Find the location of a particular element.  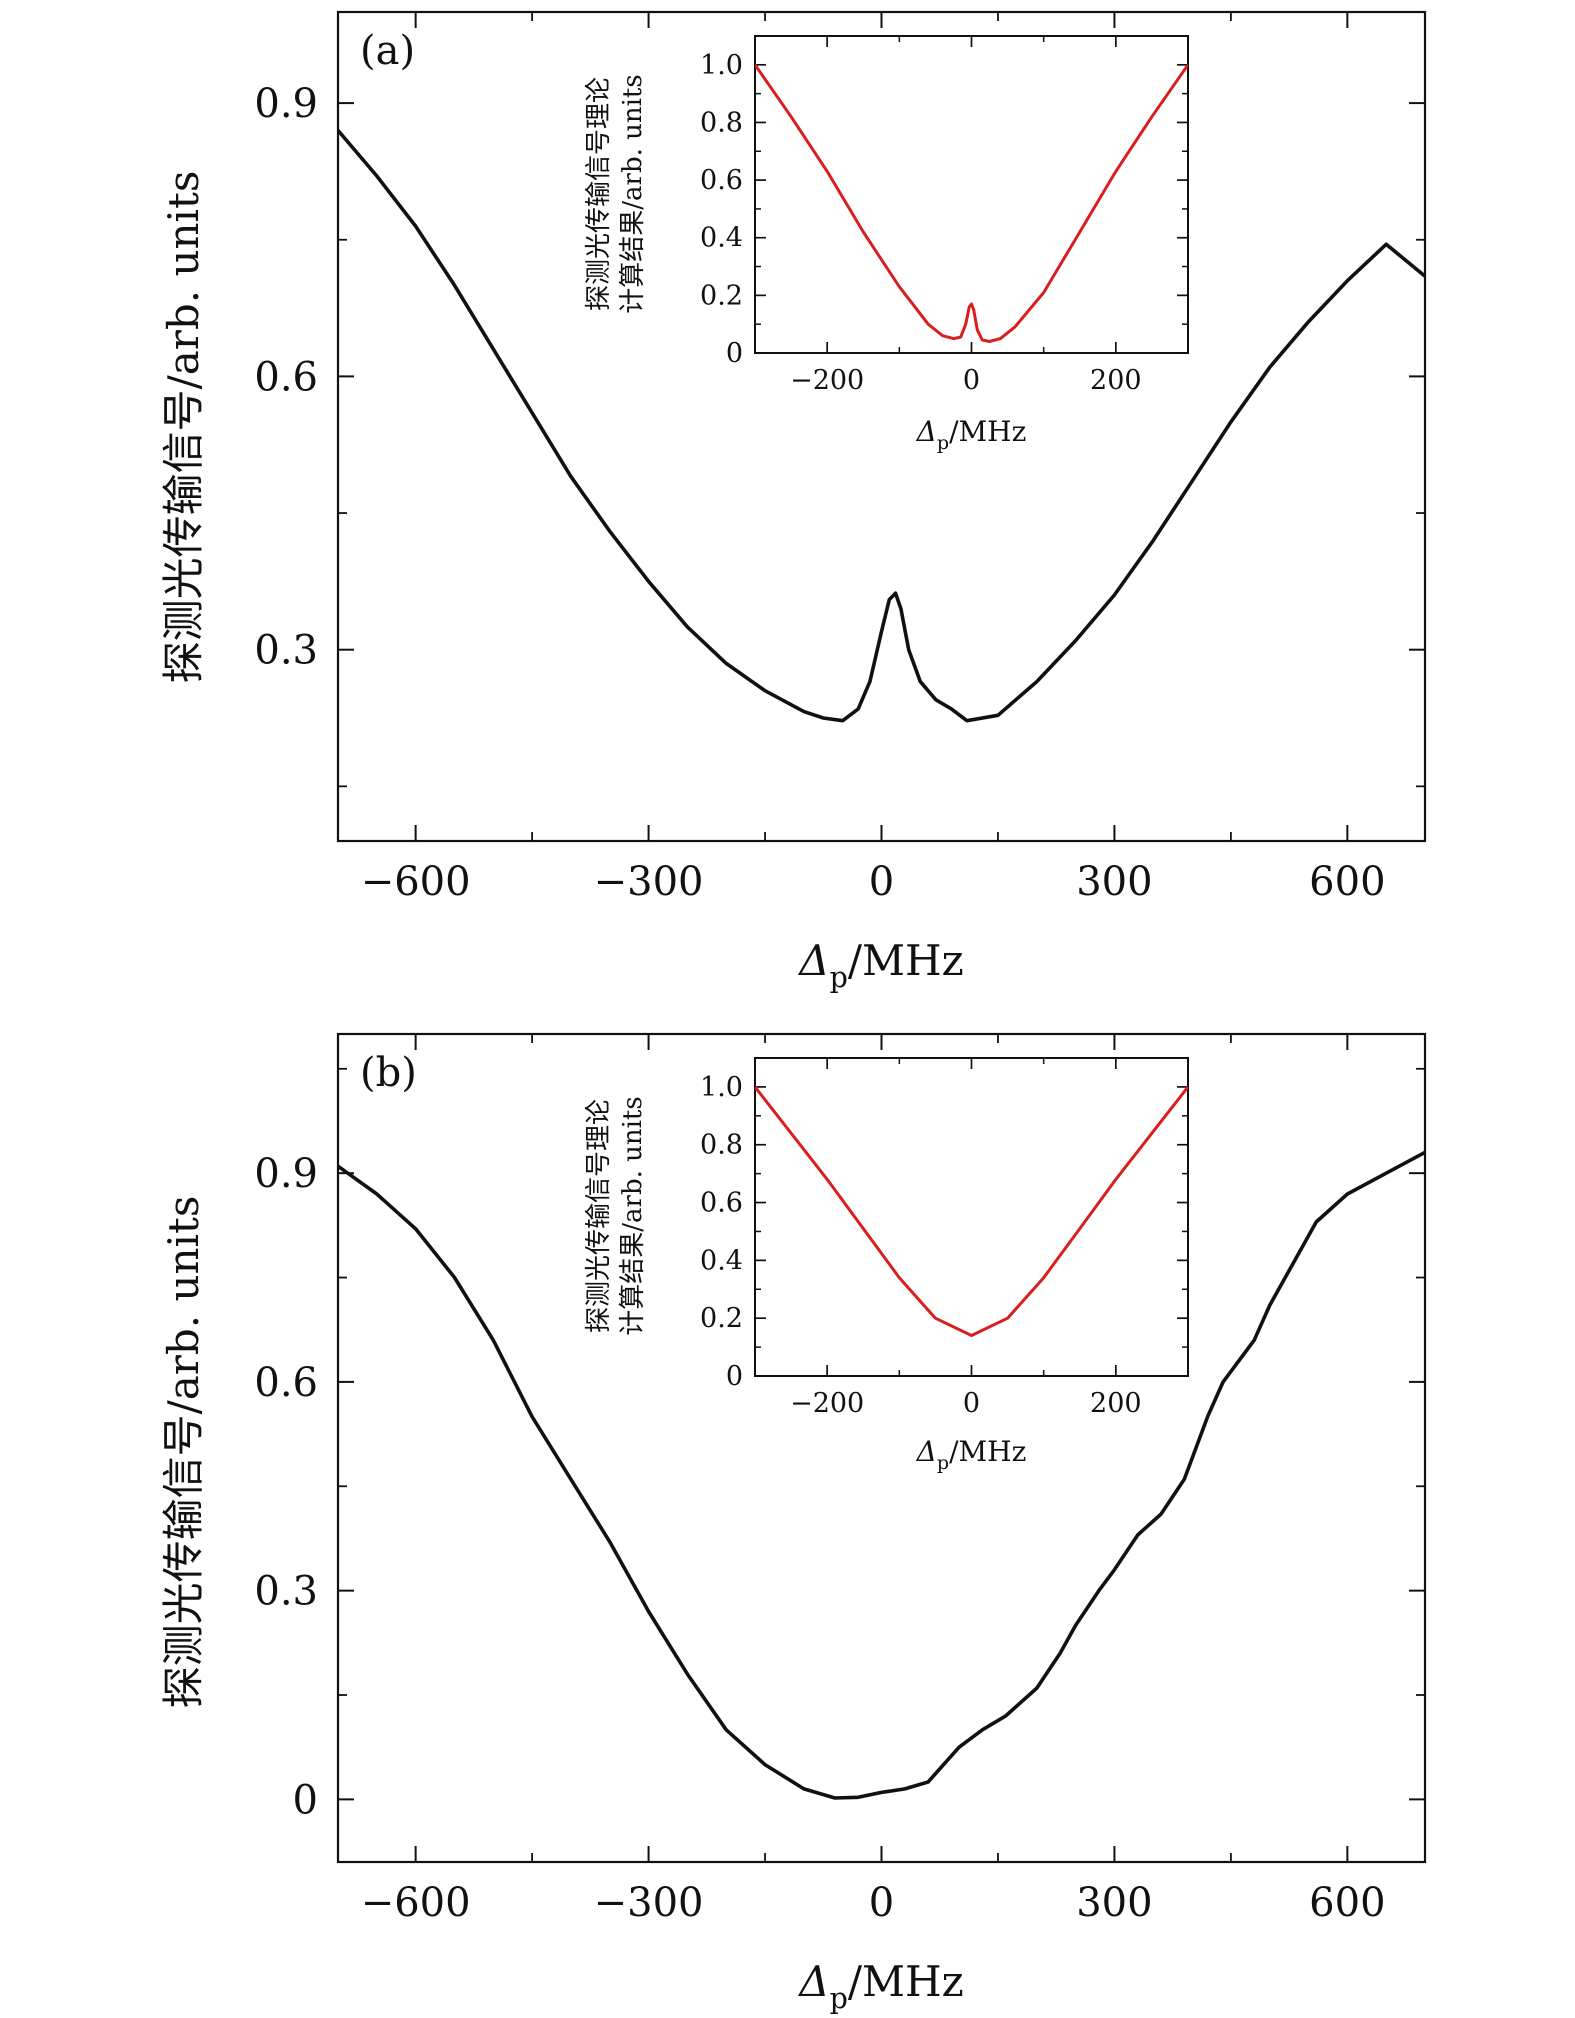

y-tick-label: 0 is located at coordinates (305, 1800).